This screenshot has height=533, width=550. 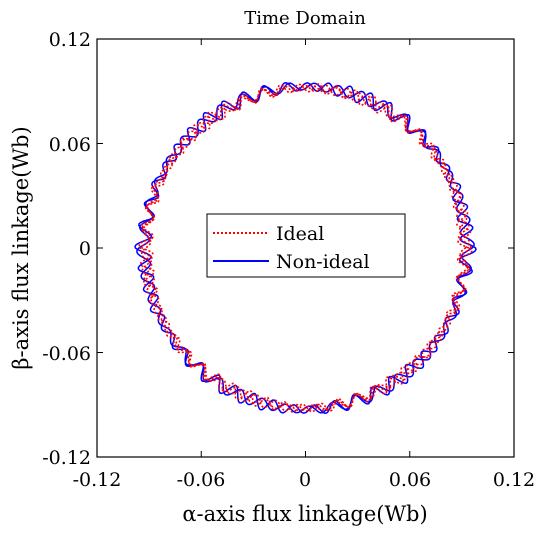 I want to click on x-tick-label: 0, so click(x=305, y=480).